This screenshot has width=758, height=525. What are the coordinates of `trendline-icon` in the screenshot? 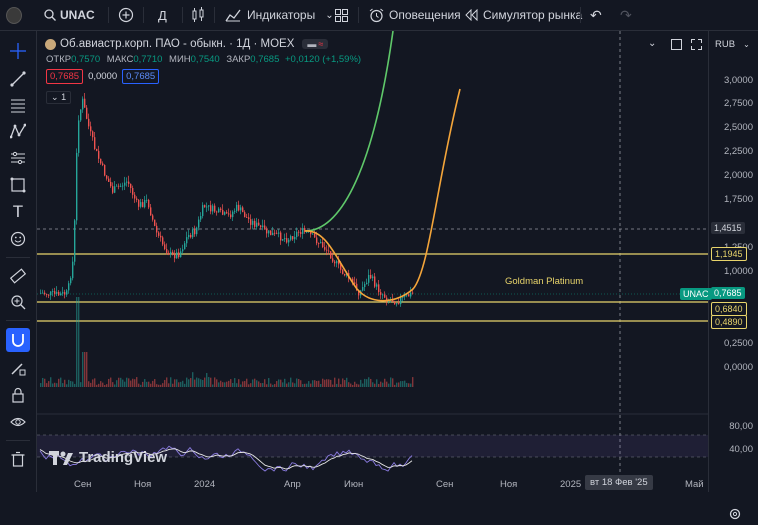 It's located at (18, 79).